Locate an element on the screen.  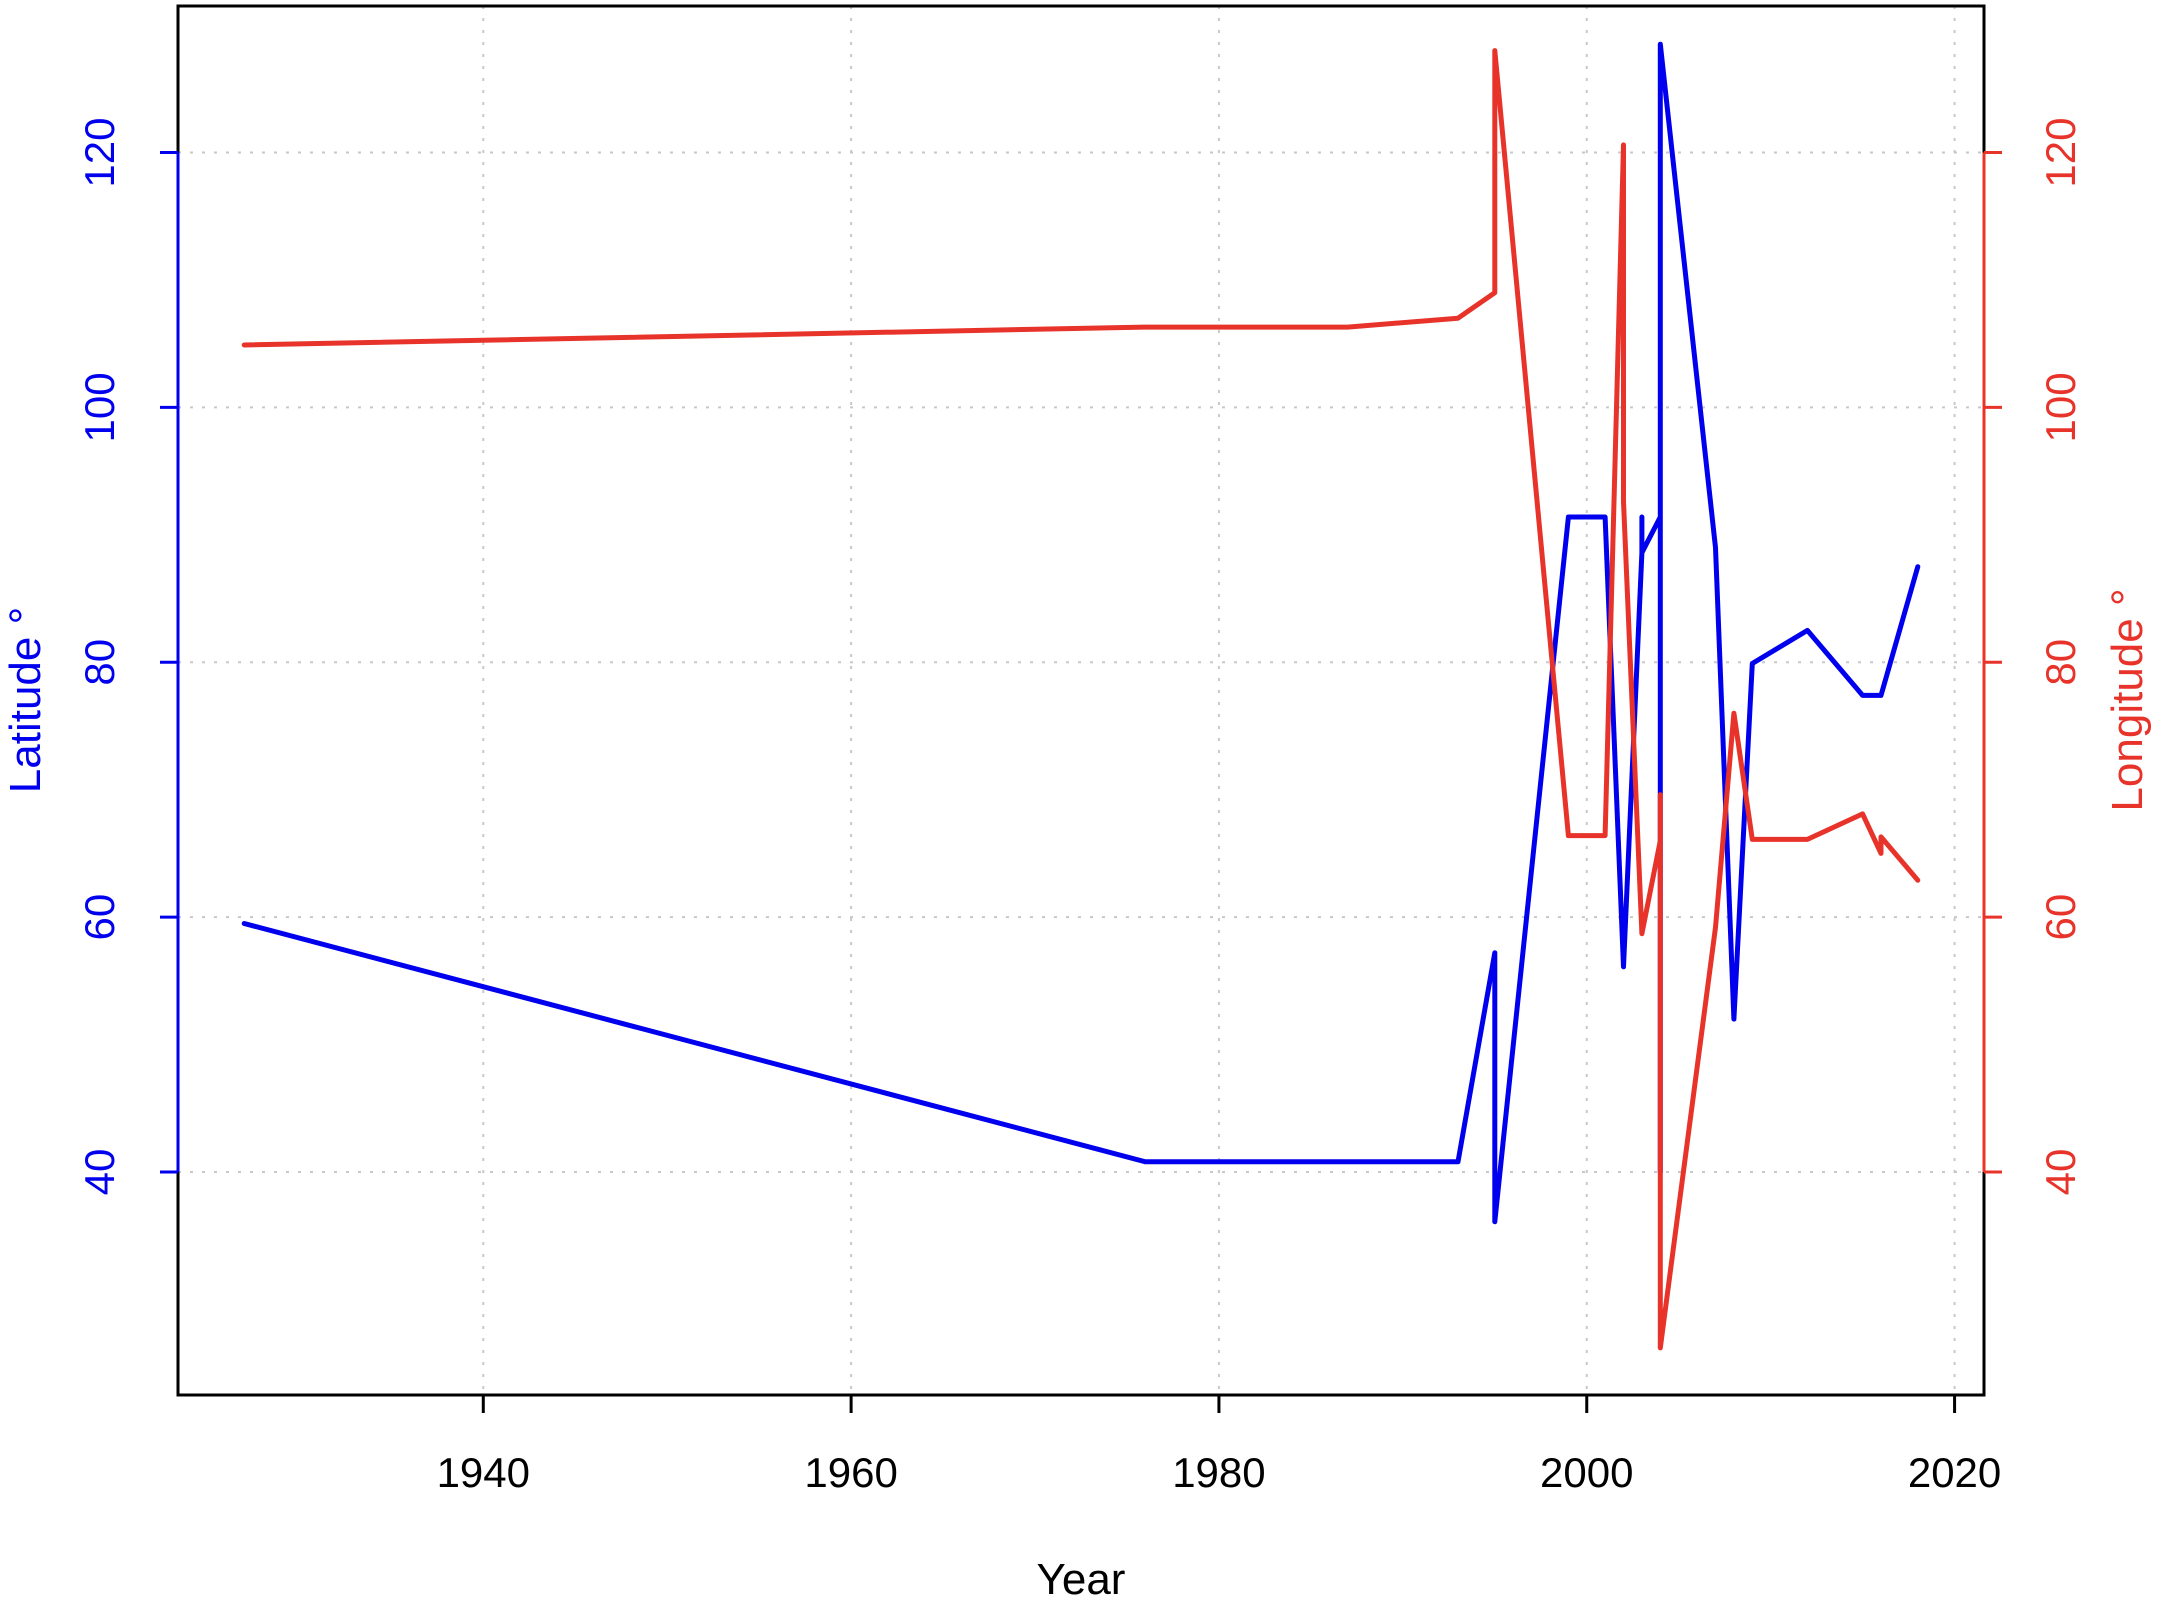
x-tick-label: 2000 is located at coordinates (1586, 1472).